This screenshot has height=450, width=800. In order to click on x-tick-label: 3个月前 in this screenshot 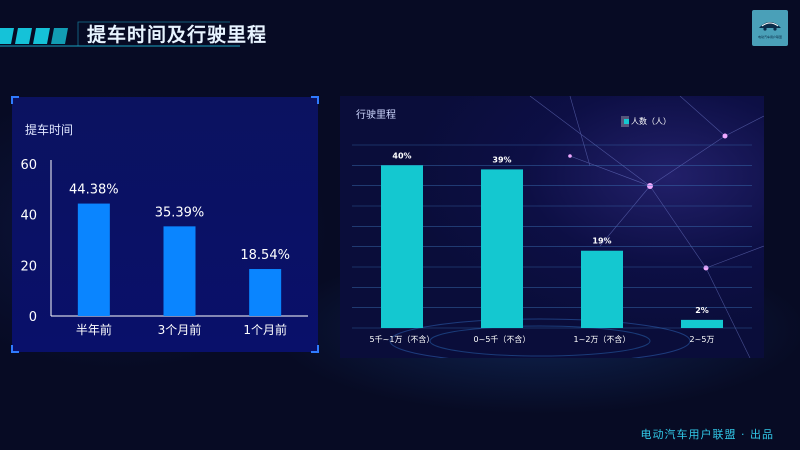, I will do `click(180, 329)`.